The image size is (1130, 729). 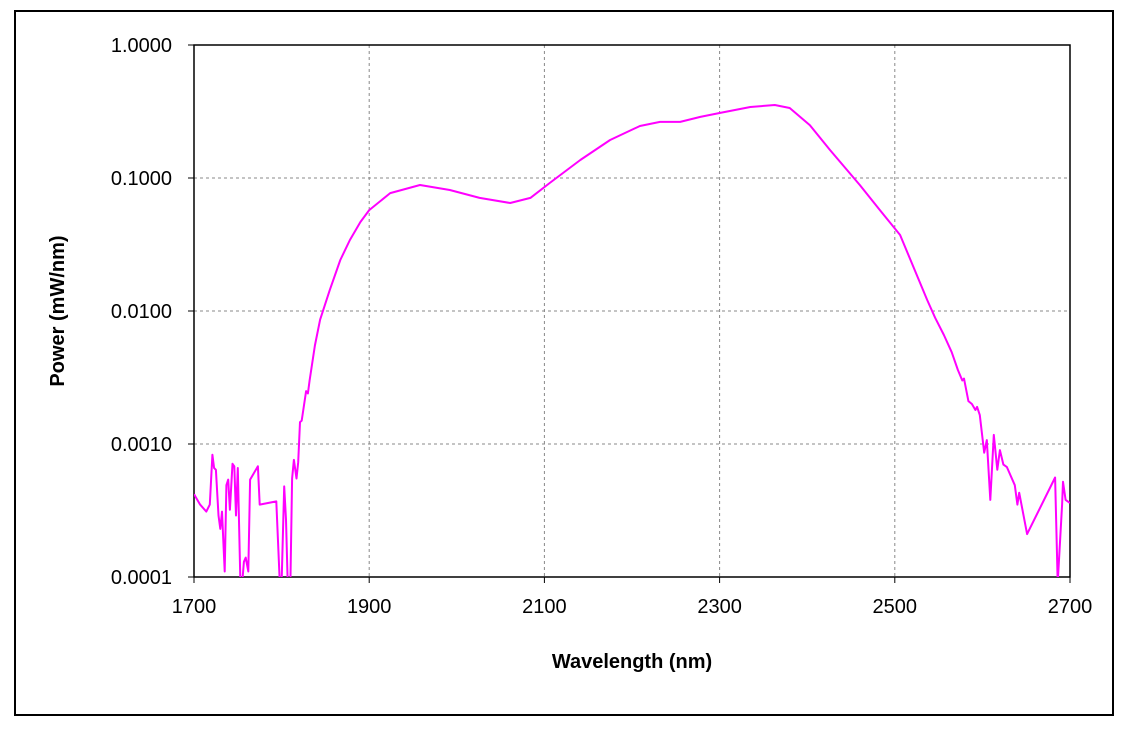 What do you see at coordinates (895, 607) in the screenshot?
I see `x-tick-label: 2500` at bounding box center [895, 607].